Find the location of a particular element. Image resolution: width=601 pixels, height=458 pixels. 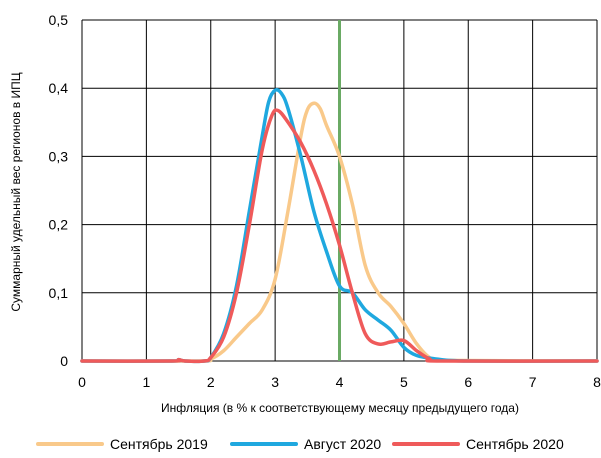

legend: Сентябрь 2019 Август 2020 Сентябрь 2020 is located at coordinates (300, 444).